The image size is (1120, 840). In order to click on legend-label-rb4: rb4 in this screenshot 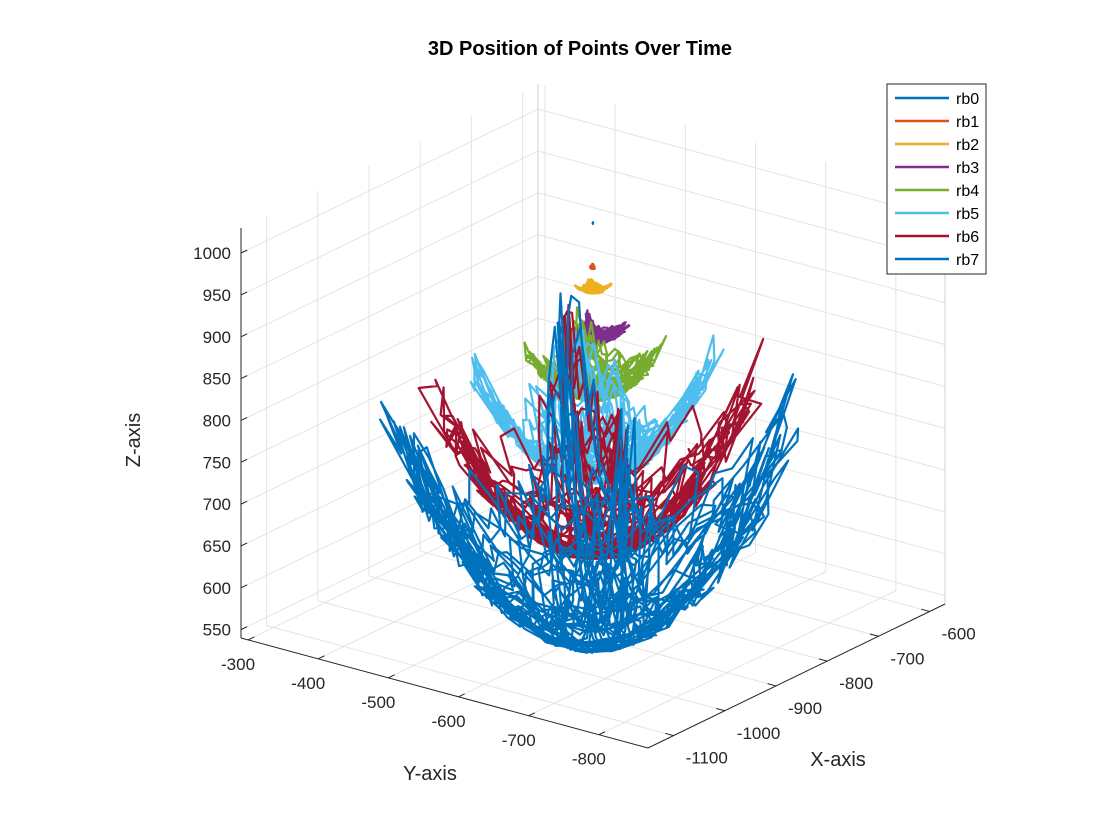, I will do `click(967, 191)`.